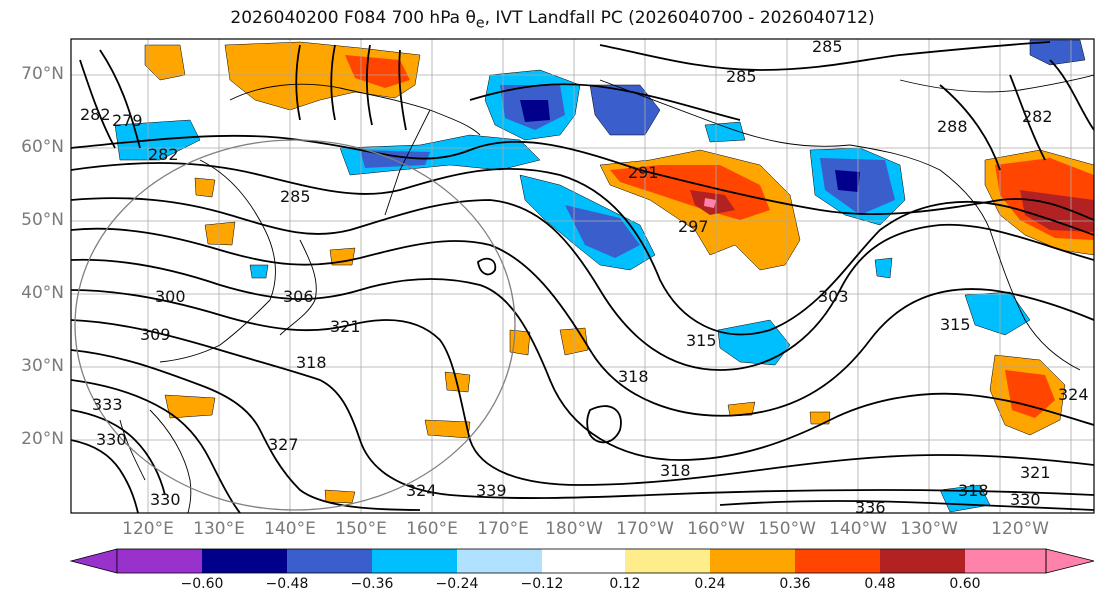  What do you see at coordinates (353, 18) in the screenshot?
I see `title-main: 2026040200 F084 700 hPa θ` at bounding box center [353, 18].